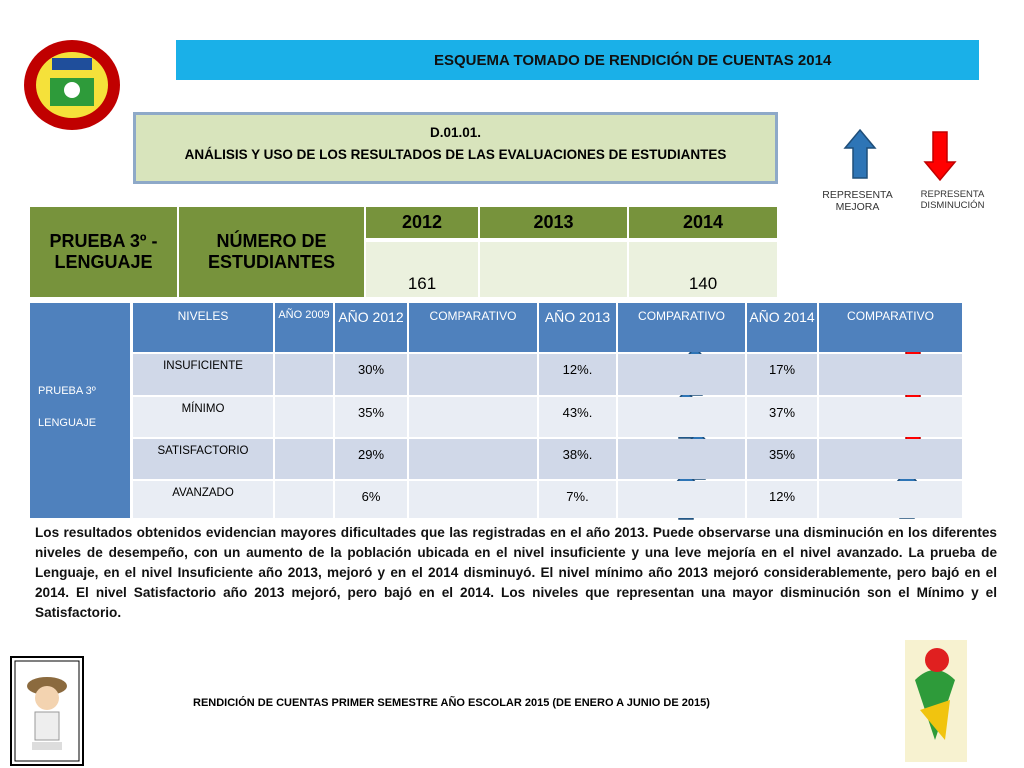  What do you see at coordinates (577, 374) in the screenshot?
I see `cell: 12%.` at bounding box center [577, 374].